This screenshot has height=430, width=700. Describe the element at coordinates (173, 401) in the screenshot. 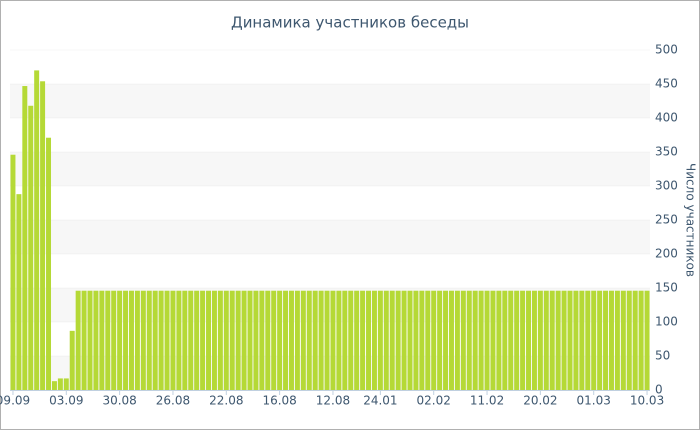

I see `x-tick-label: 26.08` at that location.